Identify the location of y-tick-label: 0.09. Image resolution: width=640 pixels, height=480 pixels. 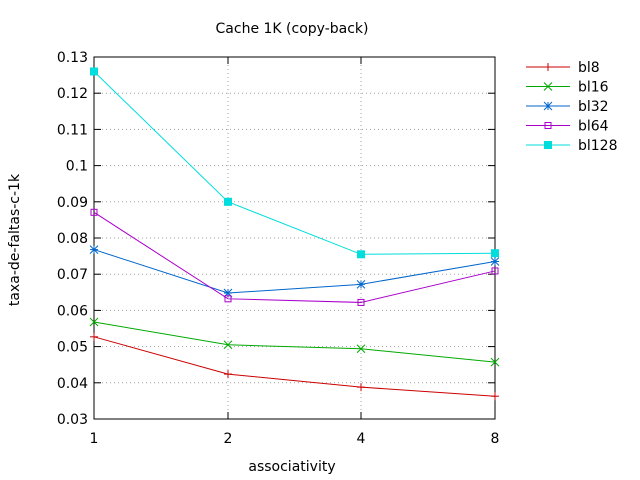
(72, 203).